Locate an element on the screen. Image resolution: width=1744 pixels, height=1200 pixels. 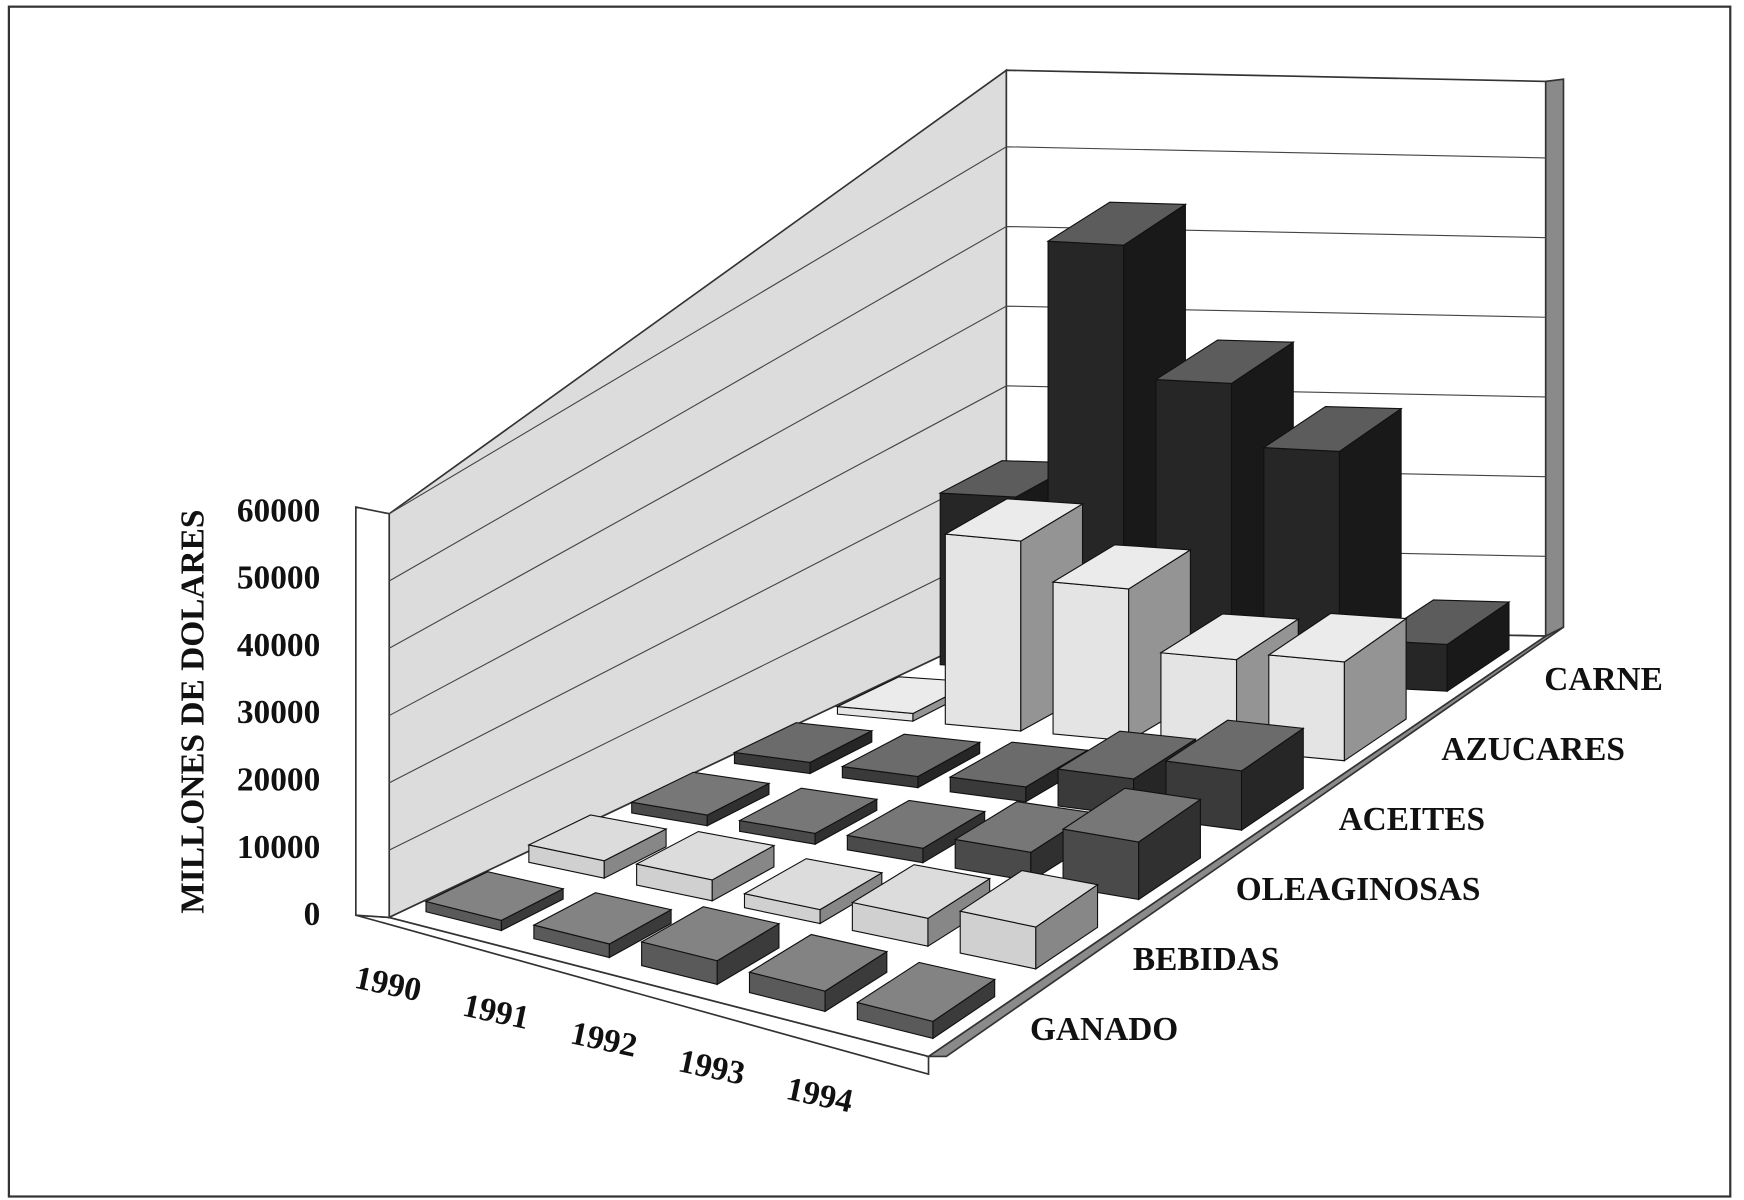
x-tick-label: 1990 is located at coordinates (388, 984).